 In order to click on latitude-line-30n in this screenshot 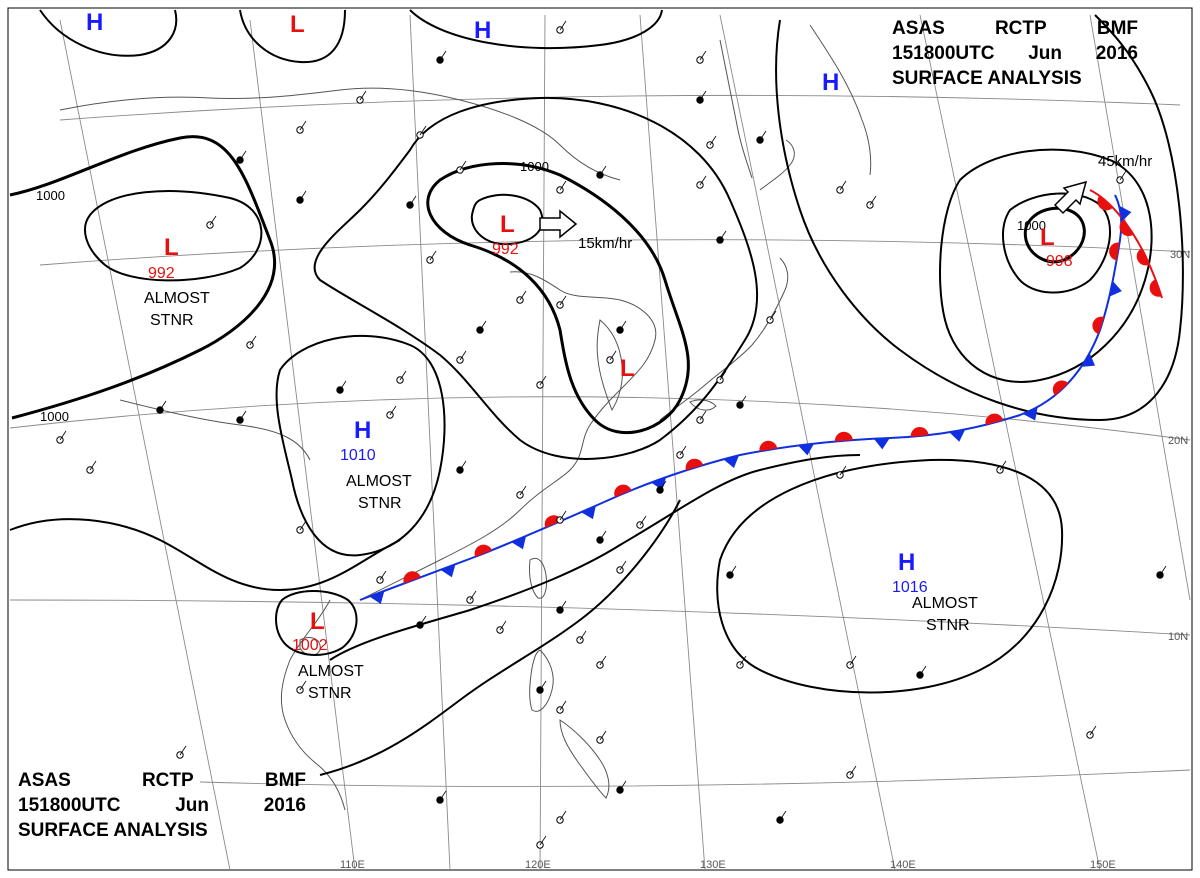, I will do `click(615, 252)`.